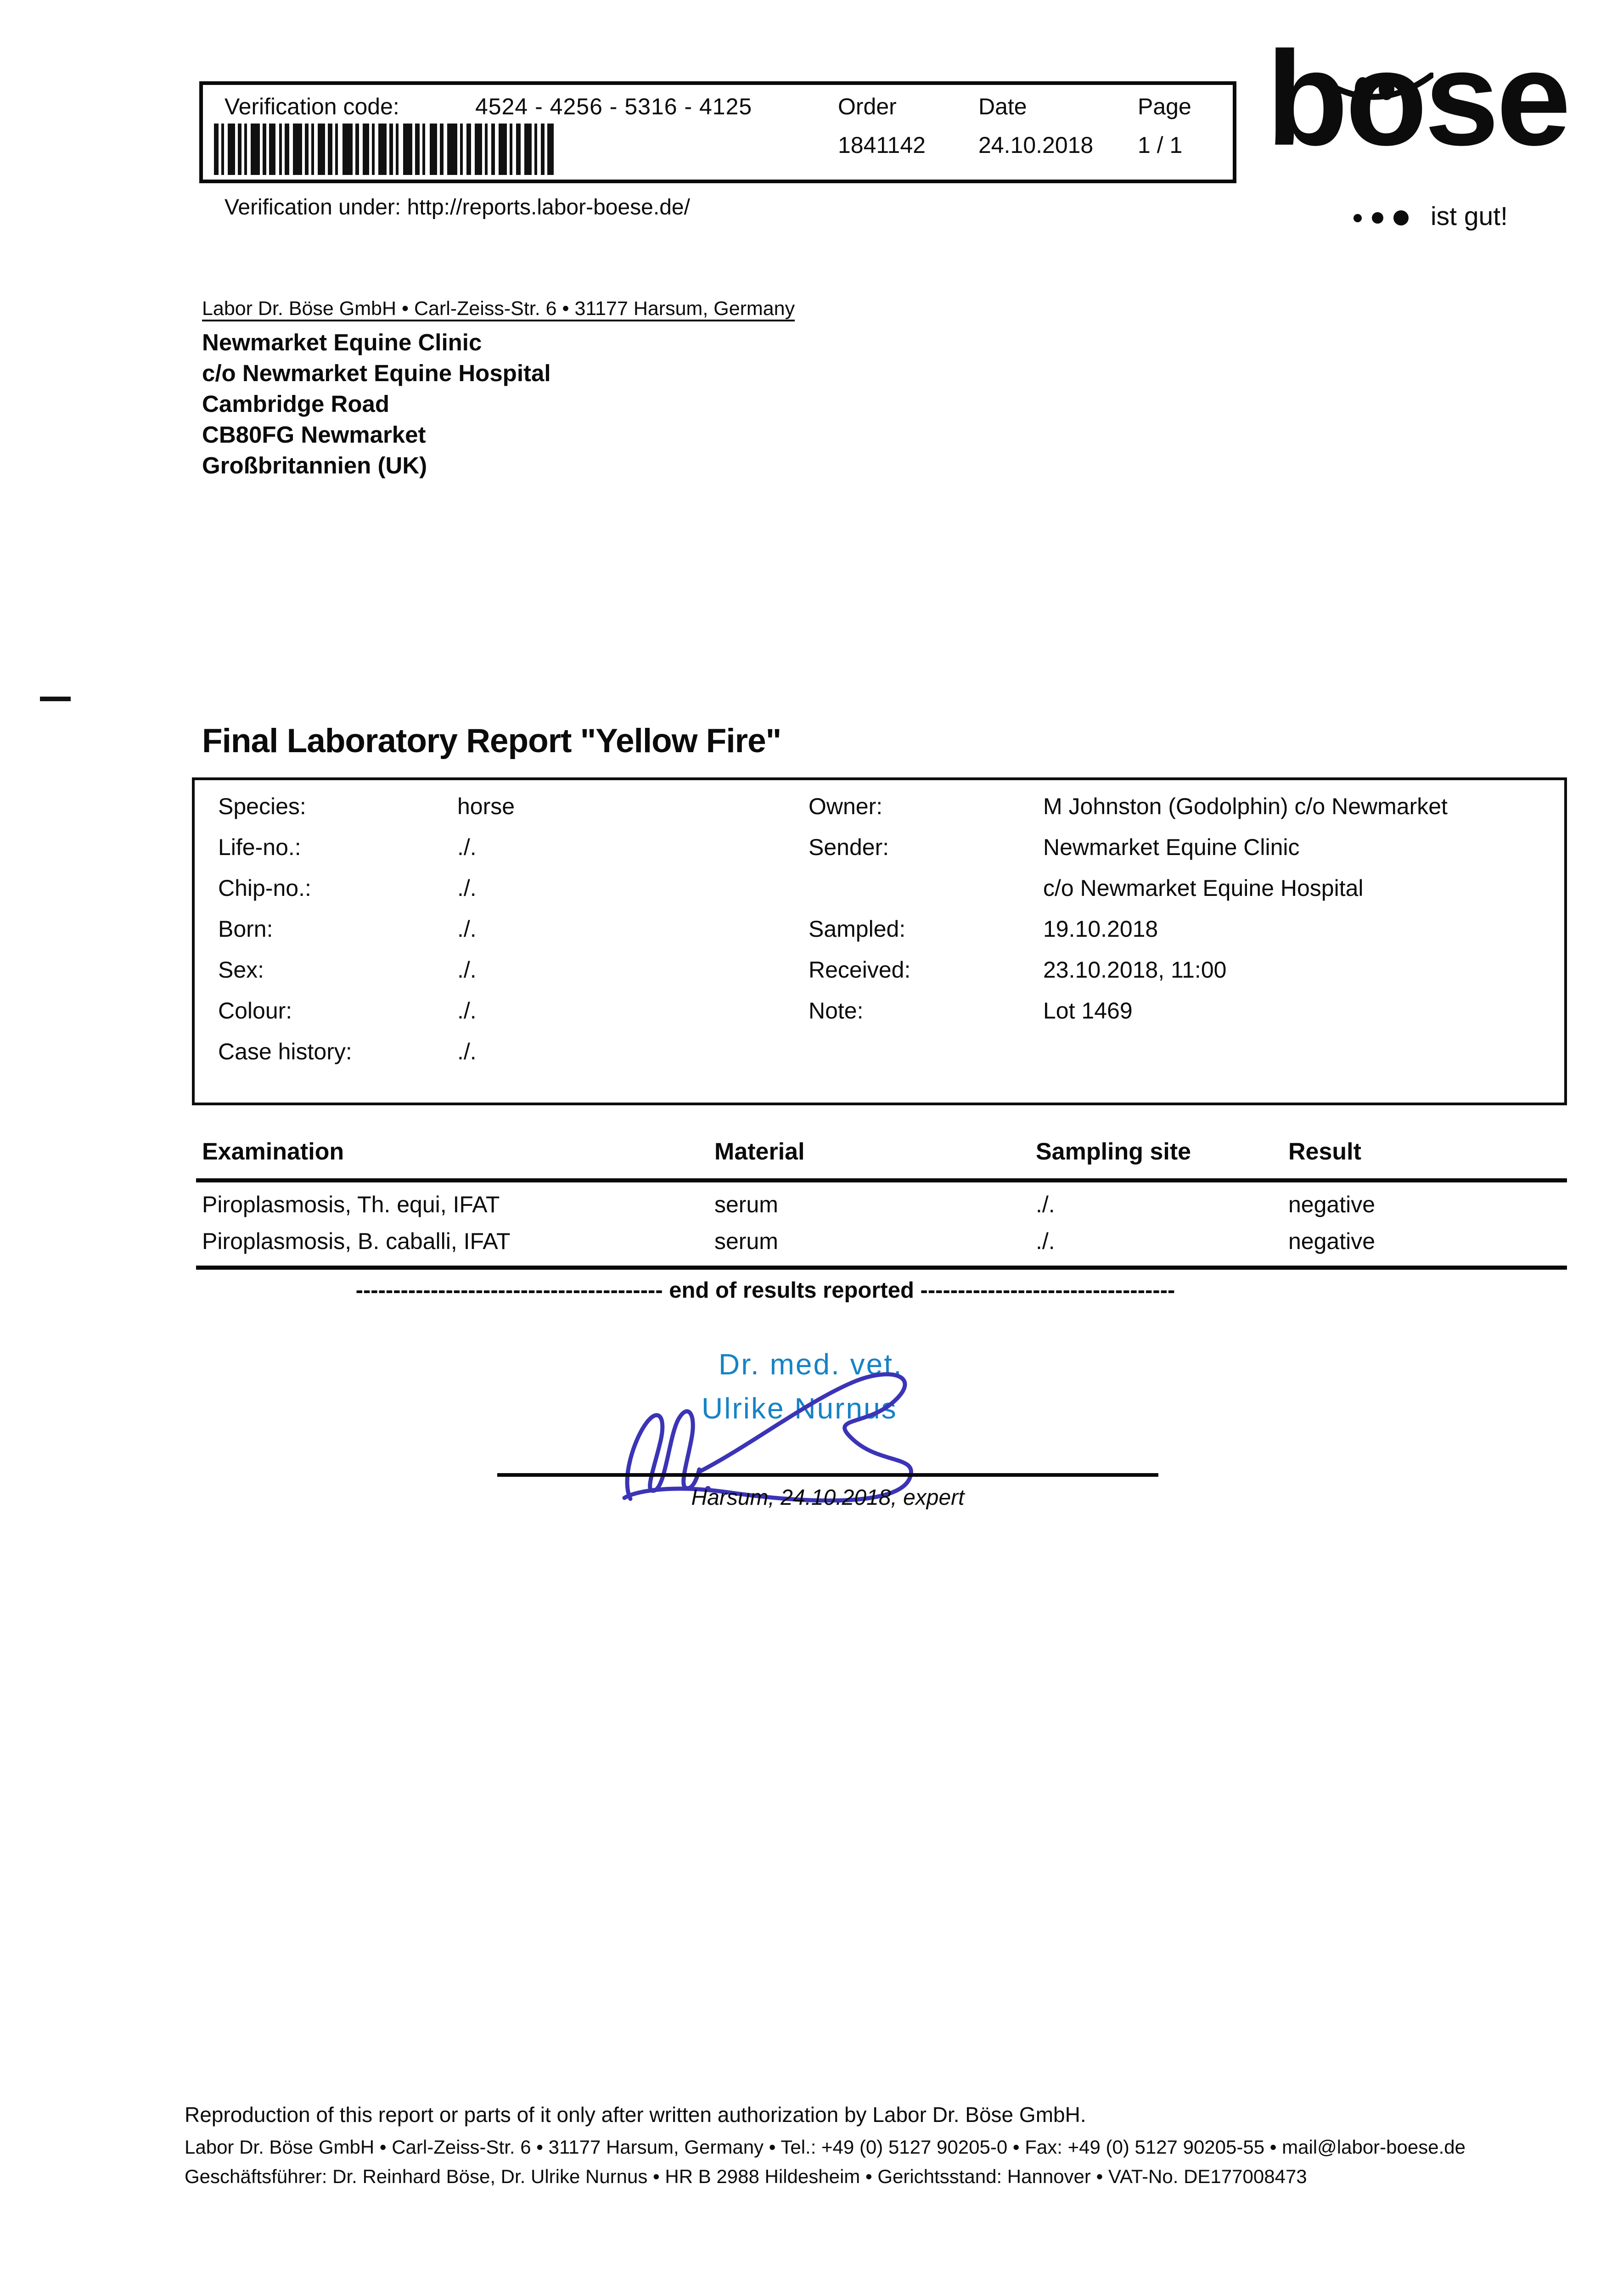 Image resolution: width=1623 pixels, height=2296 pixels. Describe the element at coordinates (259, 847) in the screenshot. I see `detail-label: Life-no.:` at that location.